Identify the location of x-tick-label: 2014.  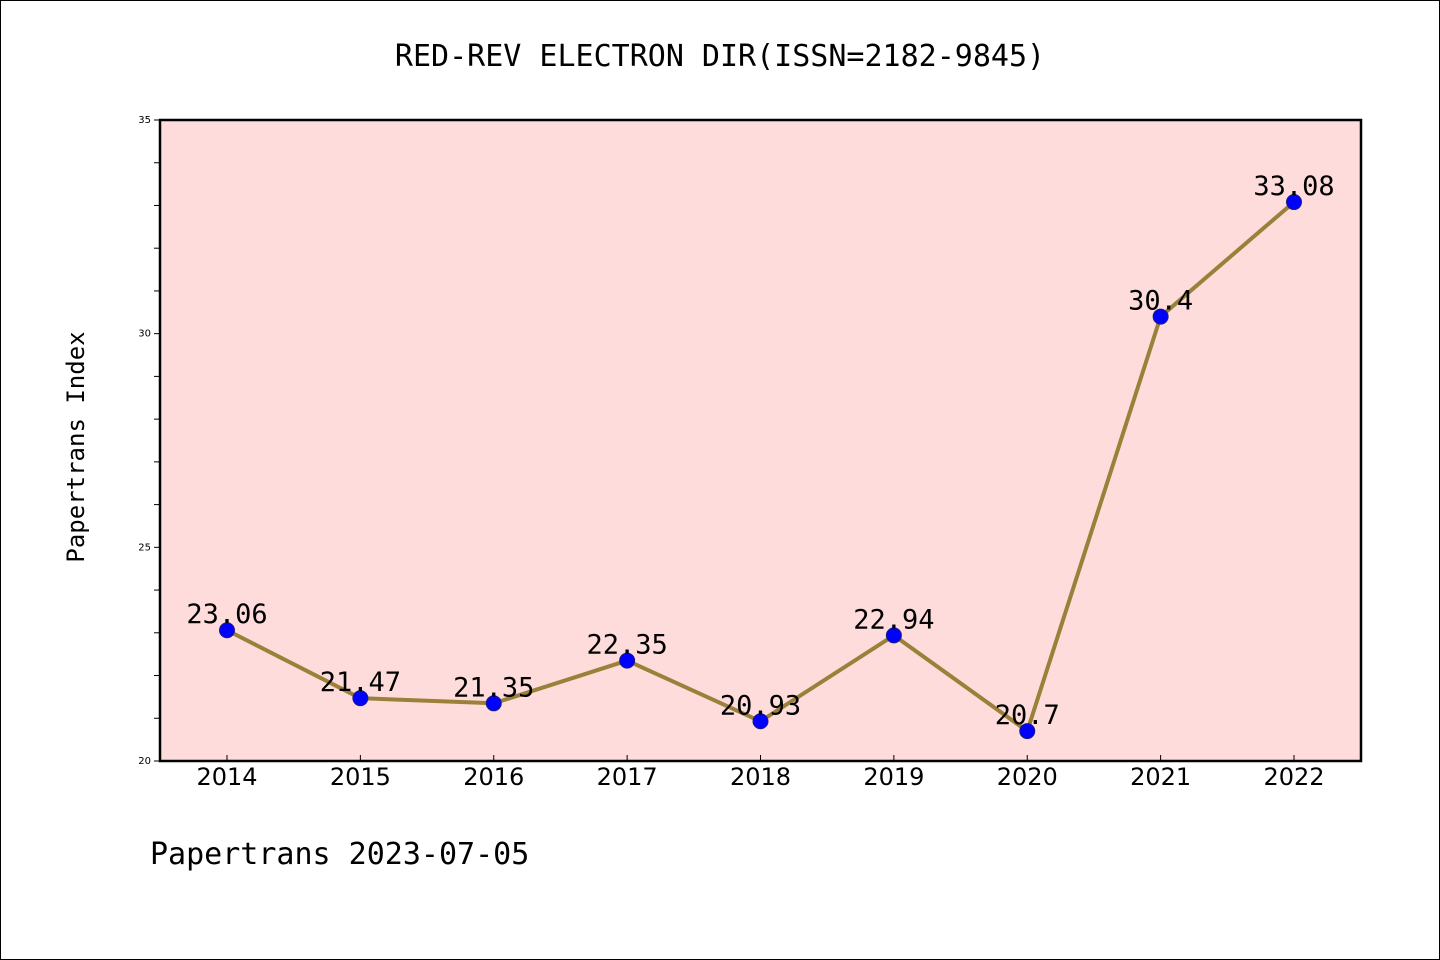
(226, 777).